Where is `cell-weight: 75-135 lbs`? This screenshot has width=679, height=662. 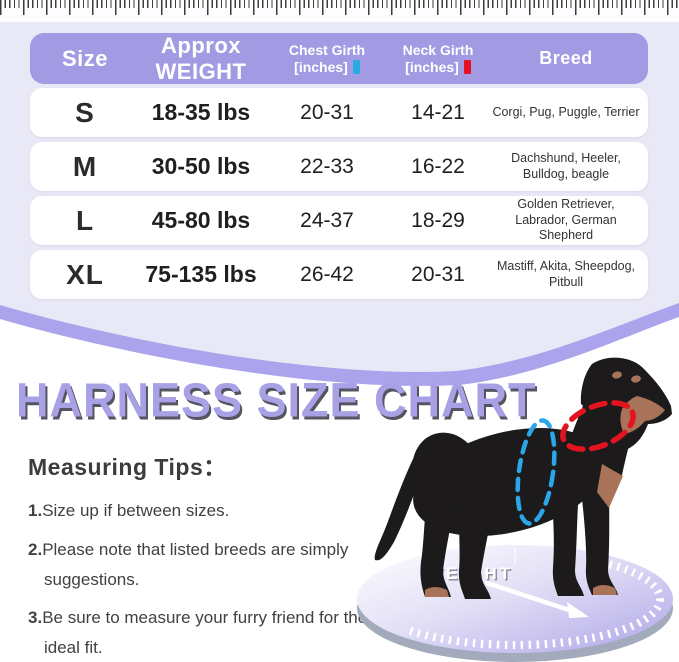 cell-weight: 75-135 lbs is located at coordinates (201, 274).